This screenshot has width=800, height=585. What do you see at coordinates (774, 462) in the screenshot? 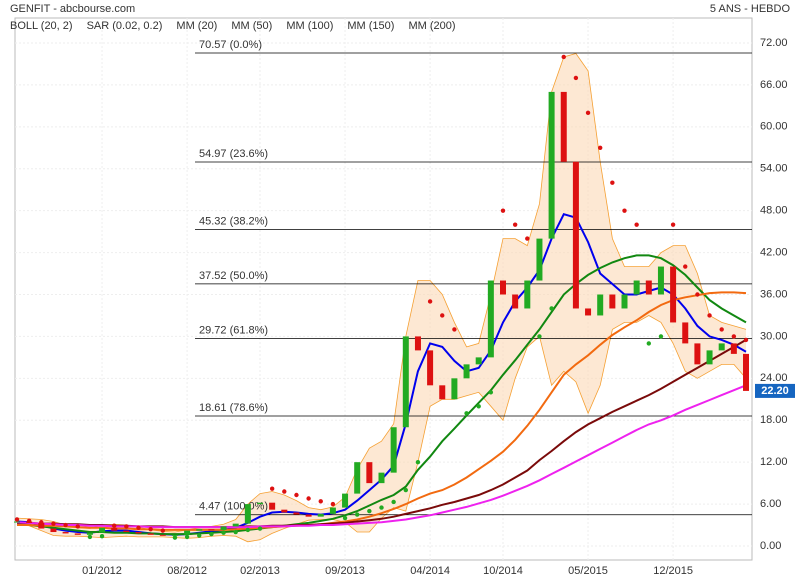
I see `y-tick-label: 12.00` at bounding box center [774, 462].